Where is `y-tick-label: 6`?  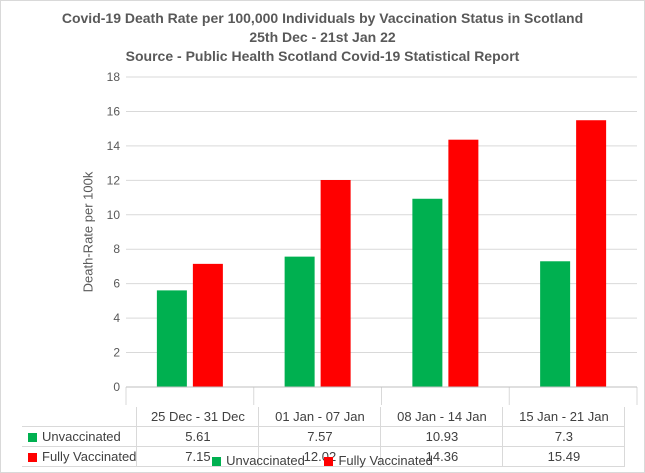
y-tick-label: 6 is located at coordinates (116, 284).